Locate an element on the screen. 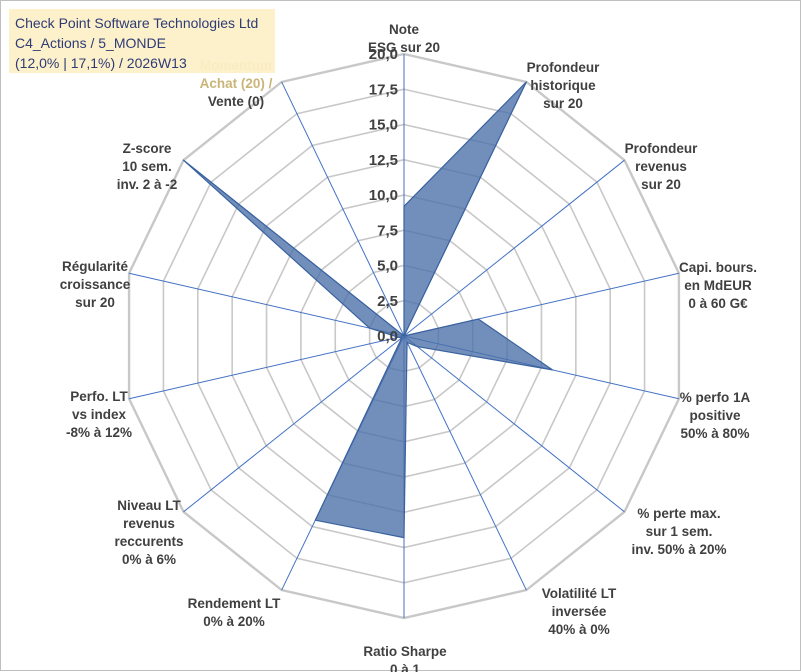 The height and width of the screenshot is (672, 801). tick-label-7: 17,5 is located at coordinates (383, 89).